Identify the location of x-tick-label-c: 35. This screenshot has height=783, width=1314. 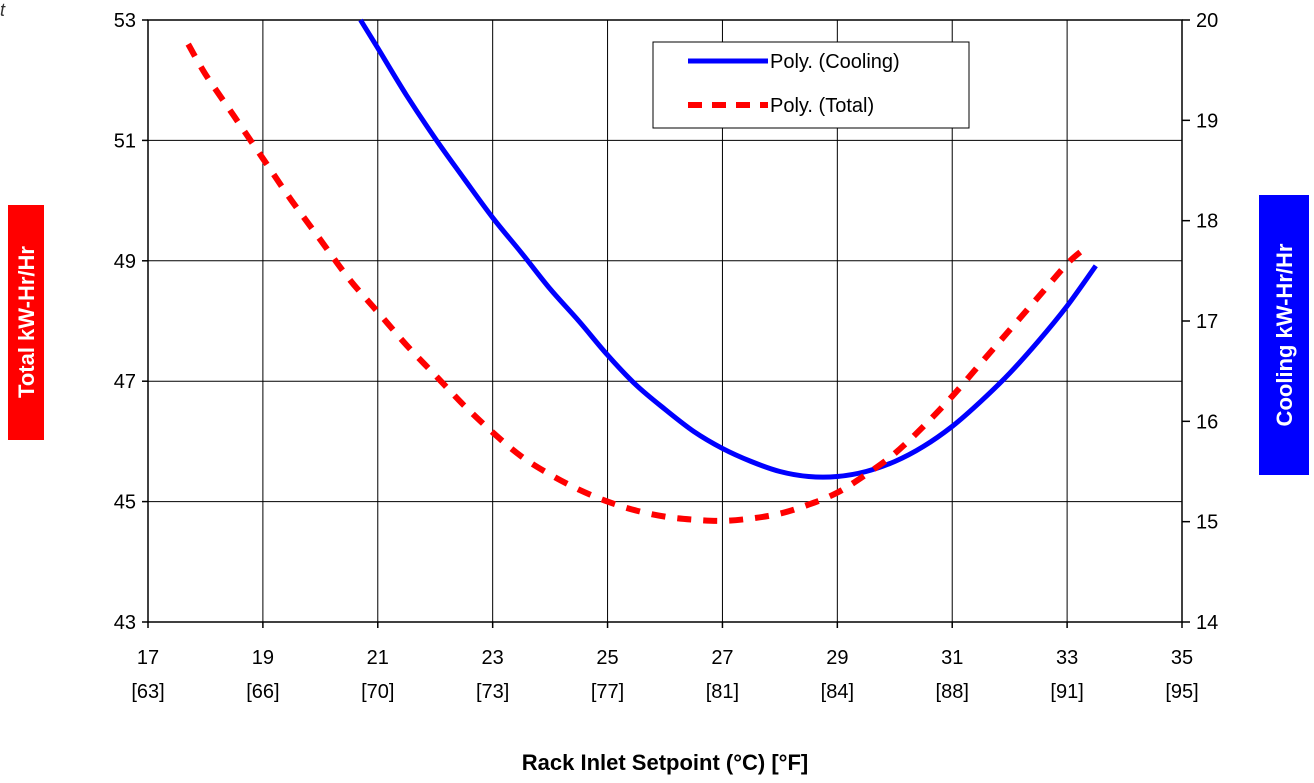
(1182, 658).